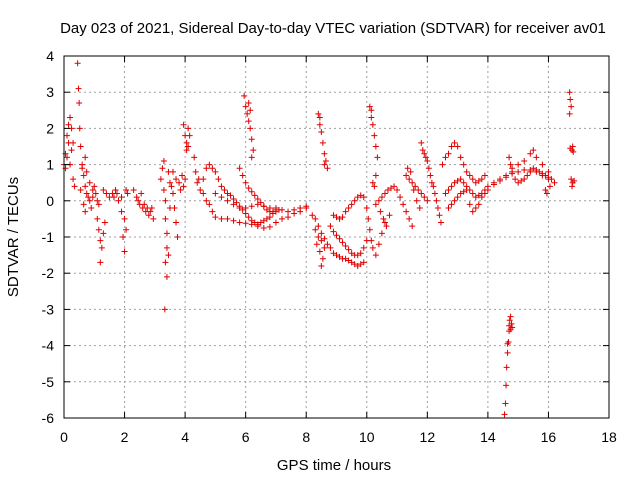 This screenshot has width=640, height=480. Describe the element at coordinates (609, 437) in the screenshot. I see `x-tick-label: 18` at that location.